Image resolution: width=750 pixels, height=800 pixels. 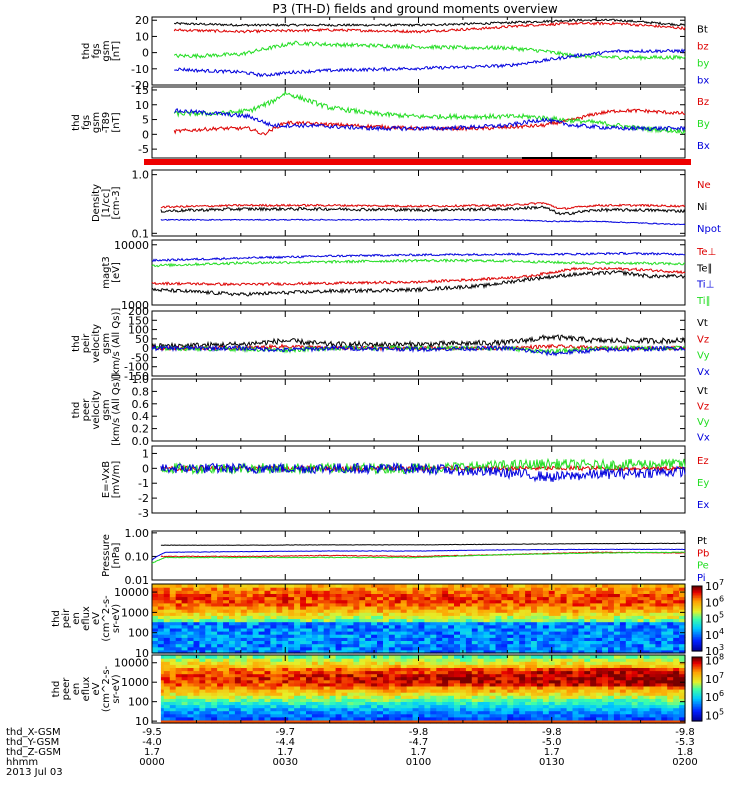 I want to click on y-tick-label: 200, so click(x=138, y=311).